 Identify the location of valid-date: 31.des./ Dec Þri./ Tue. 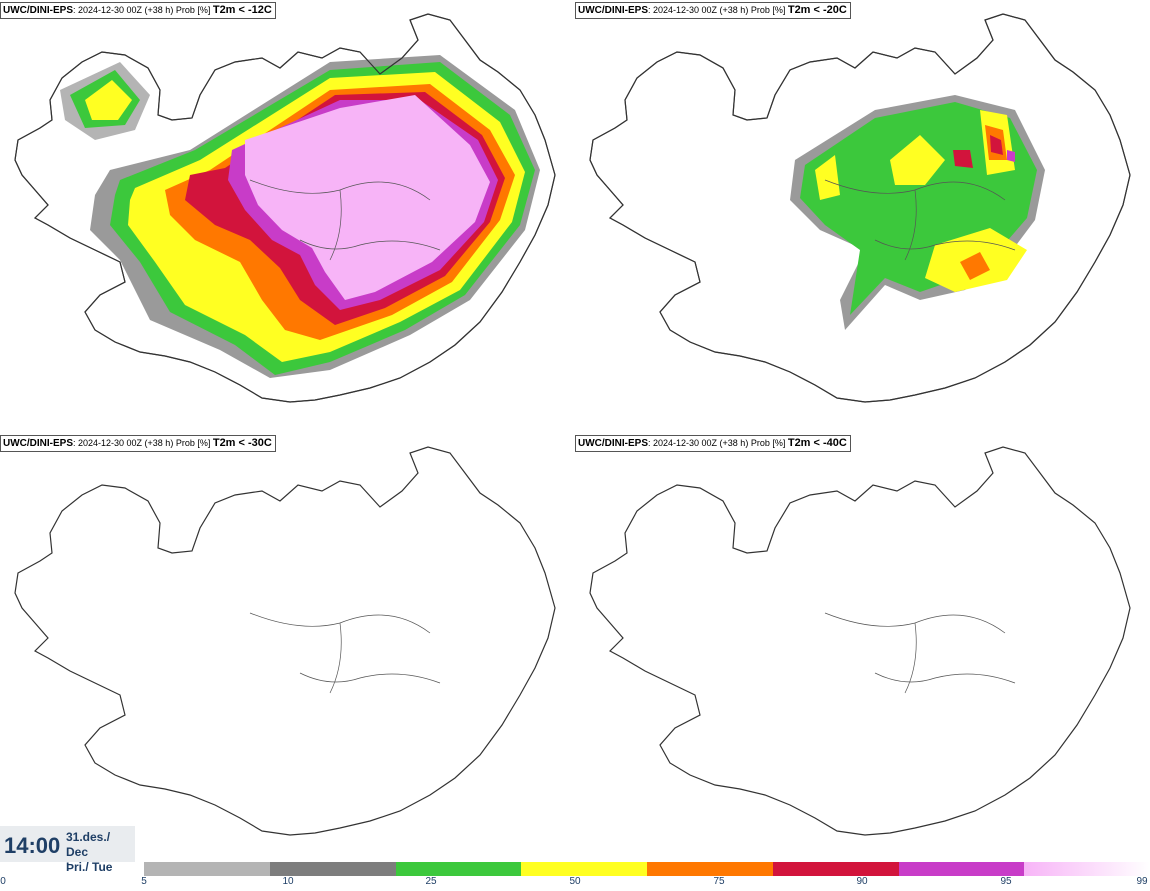
(100, 852).